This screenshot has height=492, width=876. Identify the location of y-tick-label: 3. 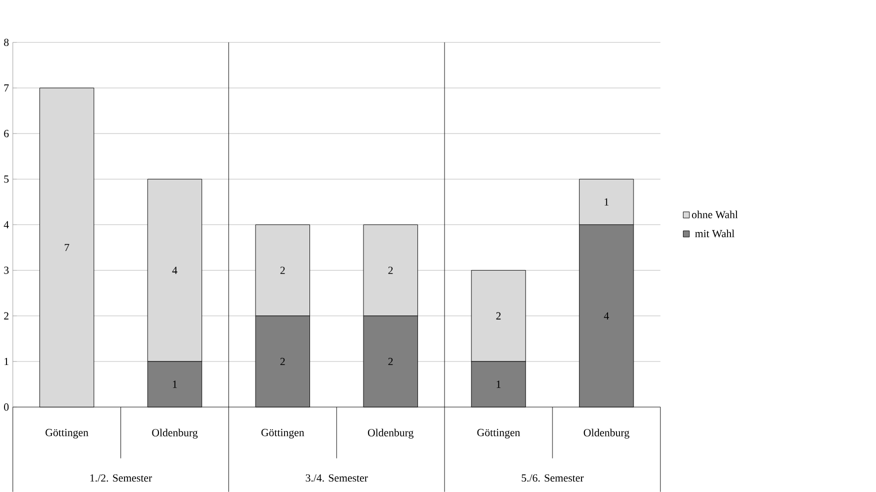
(6, 270).